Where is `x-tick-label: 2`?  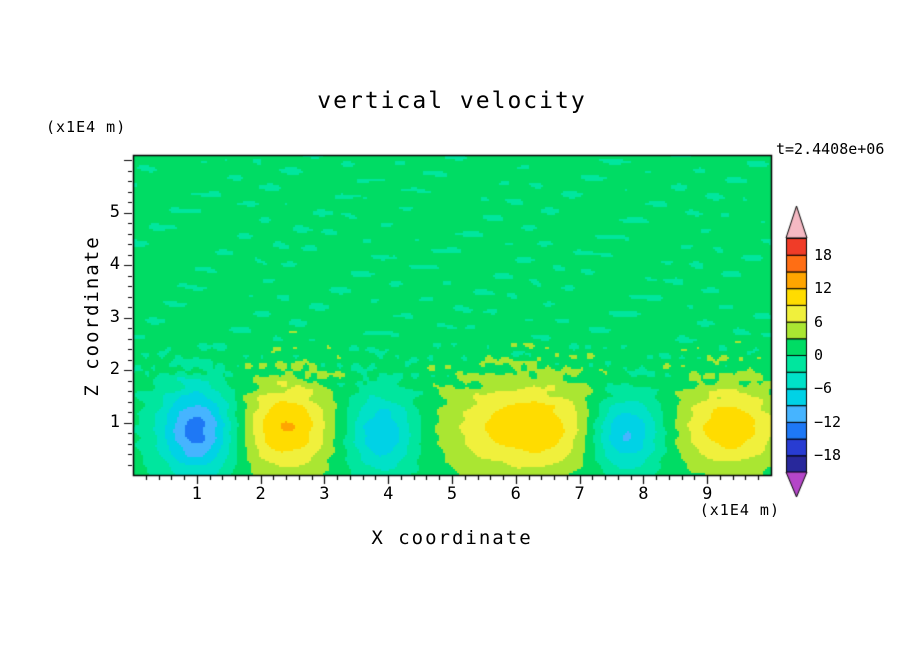 x-tick-label: 2 is located at coordinates (260, 494).